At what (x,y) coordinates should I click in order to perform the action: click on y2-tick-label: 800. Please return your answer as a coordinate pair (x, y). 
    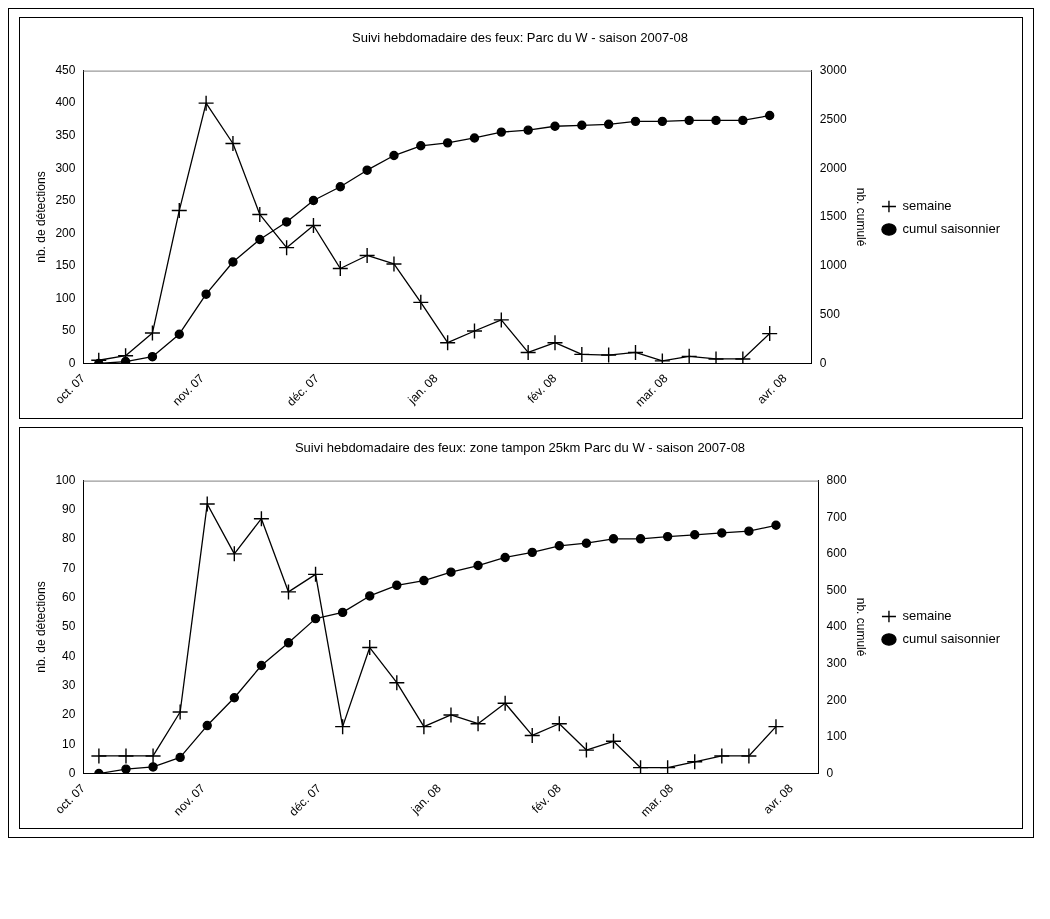
    Looking at the image, I should click on (836, 479).